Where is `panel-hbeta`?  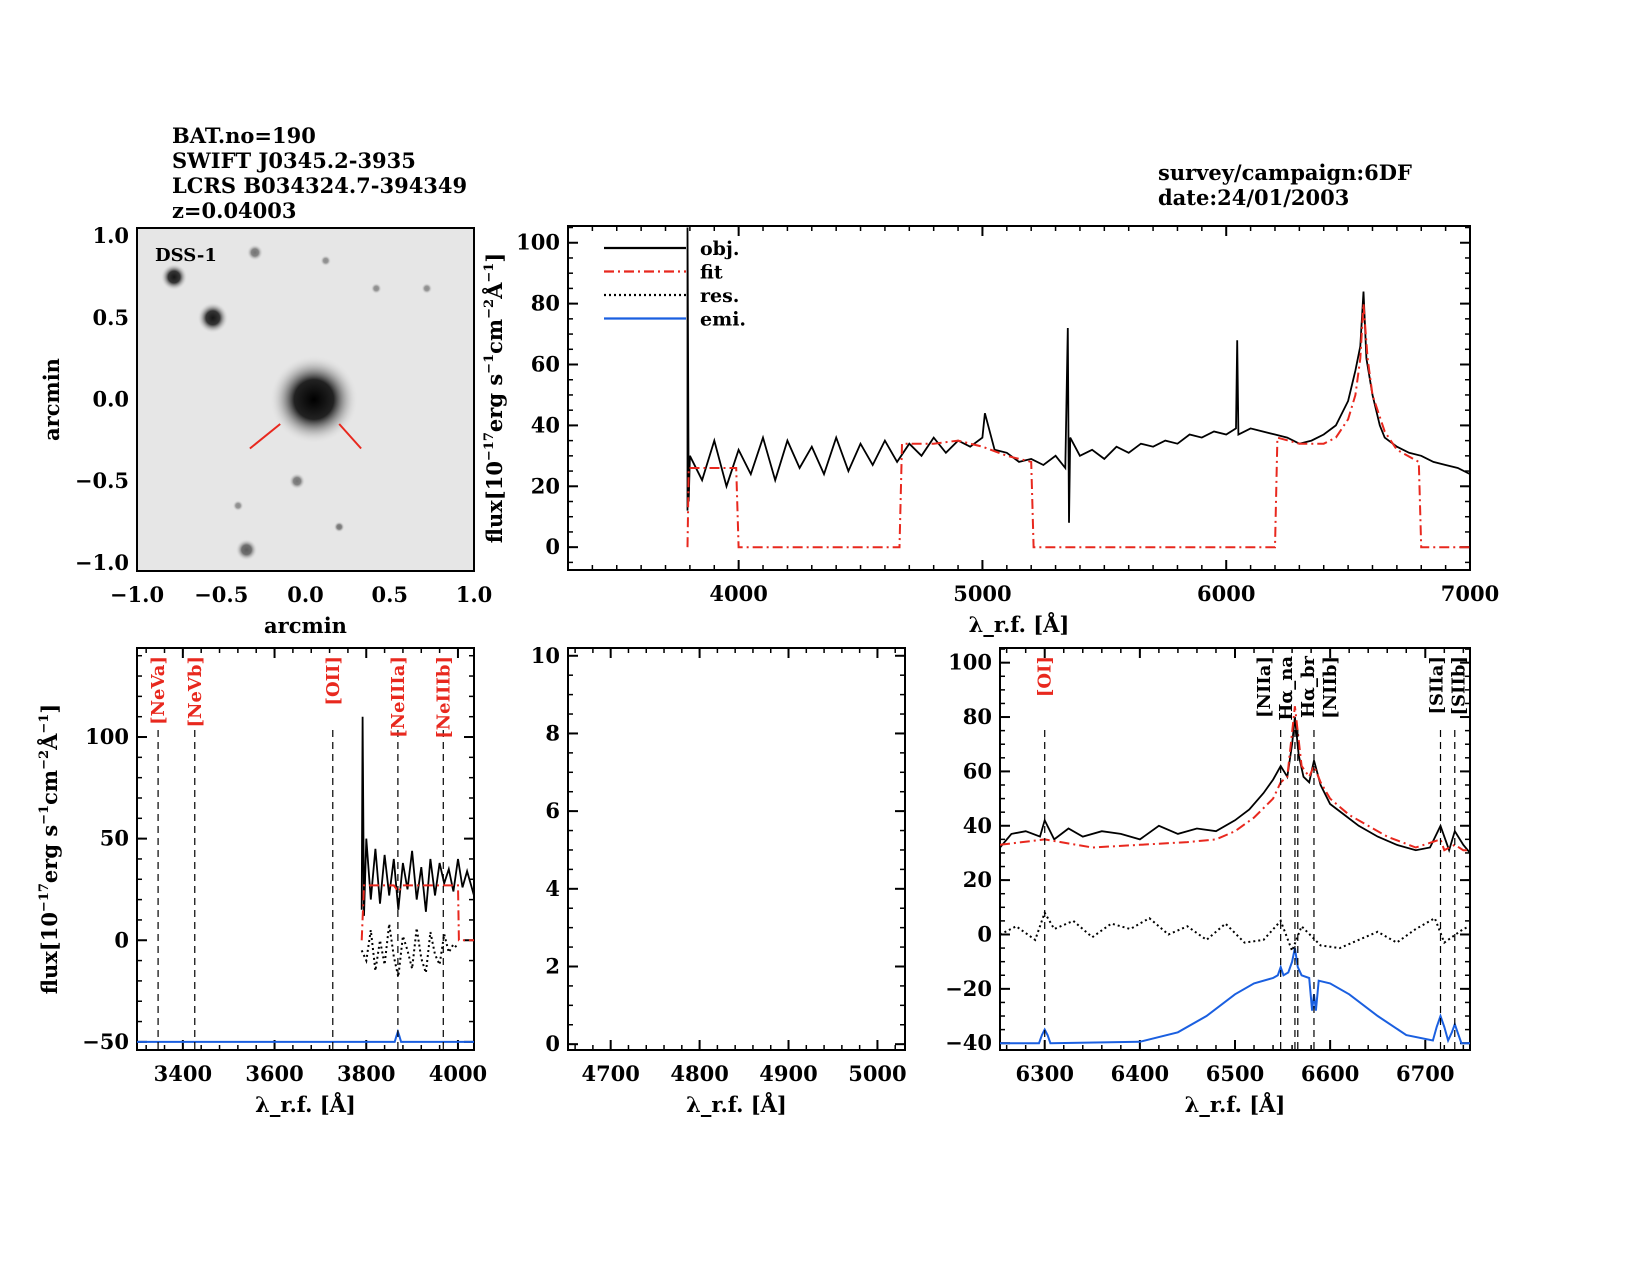
panel-hbeta is located at coordinates (736, 849).